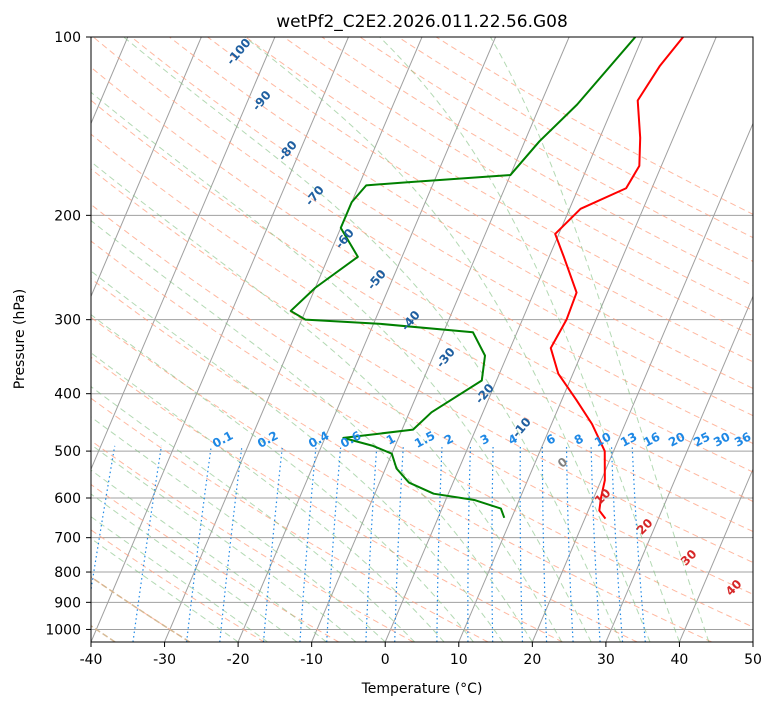  Describe the element at coordinates (459, 660) in the screenshot. I see `x-tick-label: 10` at that location.